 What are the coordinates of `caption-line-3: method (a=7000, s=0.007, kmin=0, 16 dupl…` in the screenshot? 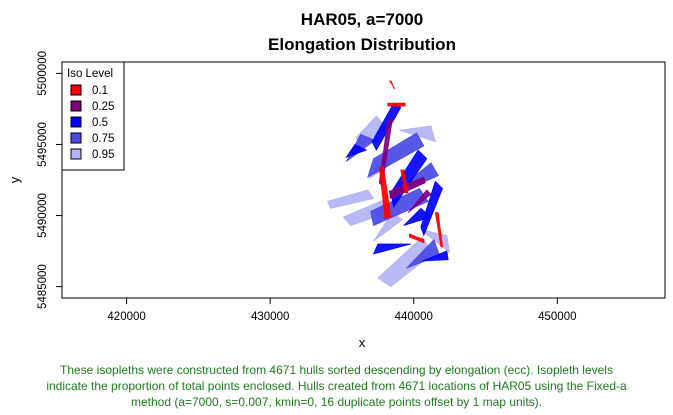 It's located at (336, 402).